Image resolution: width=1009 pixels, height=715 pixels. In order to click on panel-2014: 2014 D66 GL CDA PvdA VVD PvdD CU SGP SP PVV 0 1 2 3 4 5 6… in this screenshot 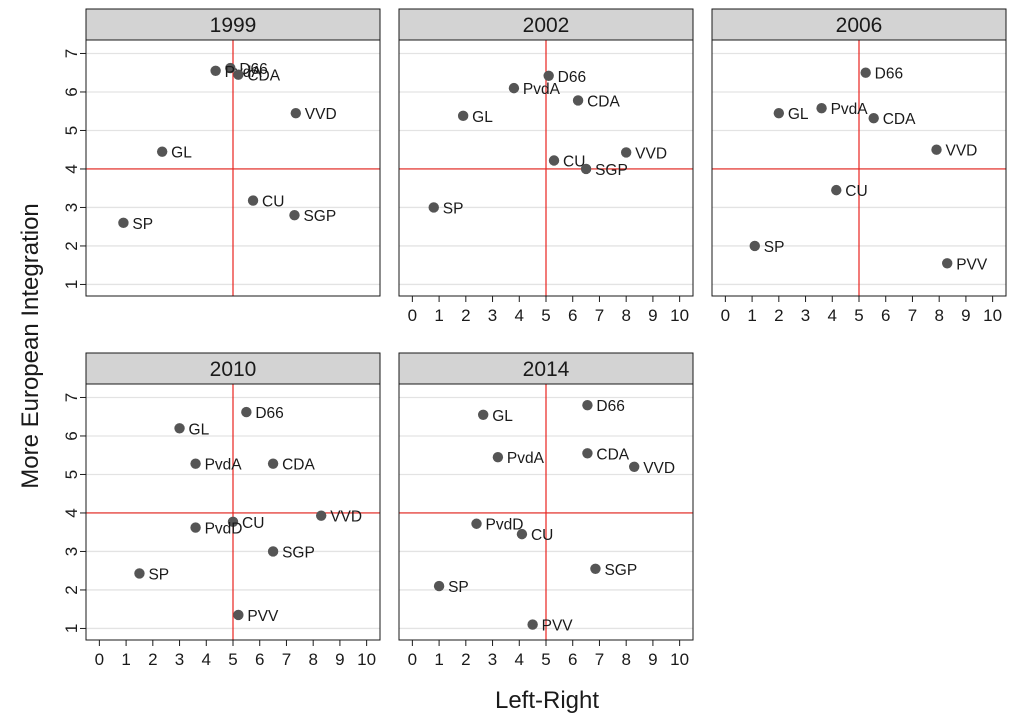, I will do `click(546, 510)`.